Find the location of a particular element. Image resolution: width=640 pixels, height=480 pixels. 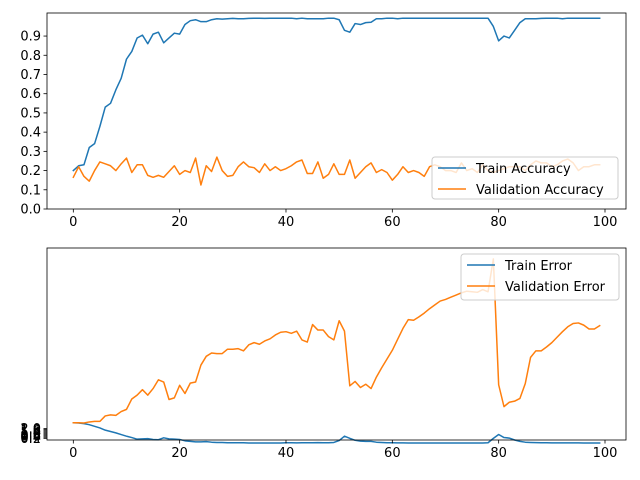

error-legend-box is located at coordinates (540, 277).